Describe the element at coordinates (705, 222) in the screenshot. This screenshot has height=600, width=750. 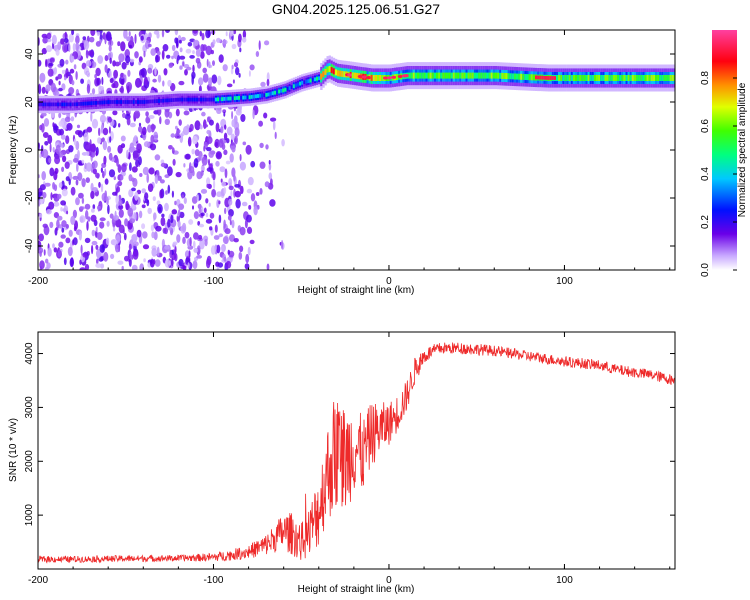
I see `colorbar-tick-label: 0.2` at that location.